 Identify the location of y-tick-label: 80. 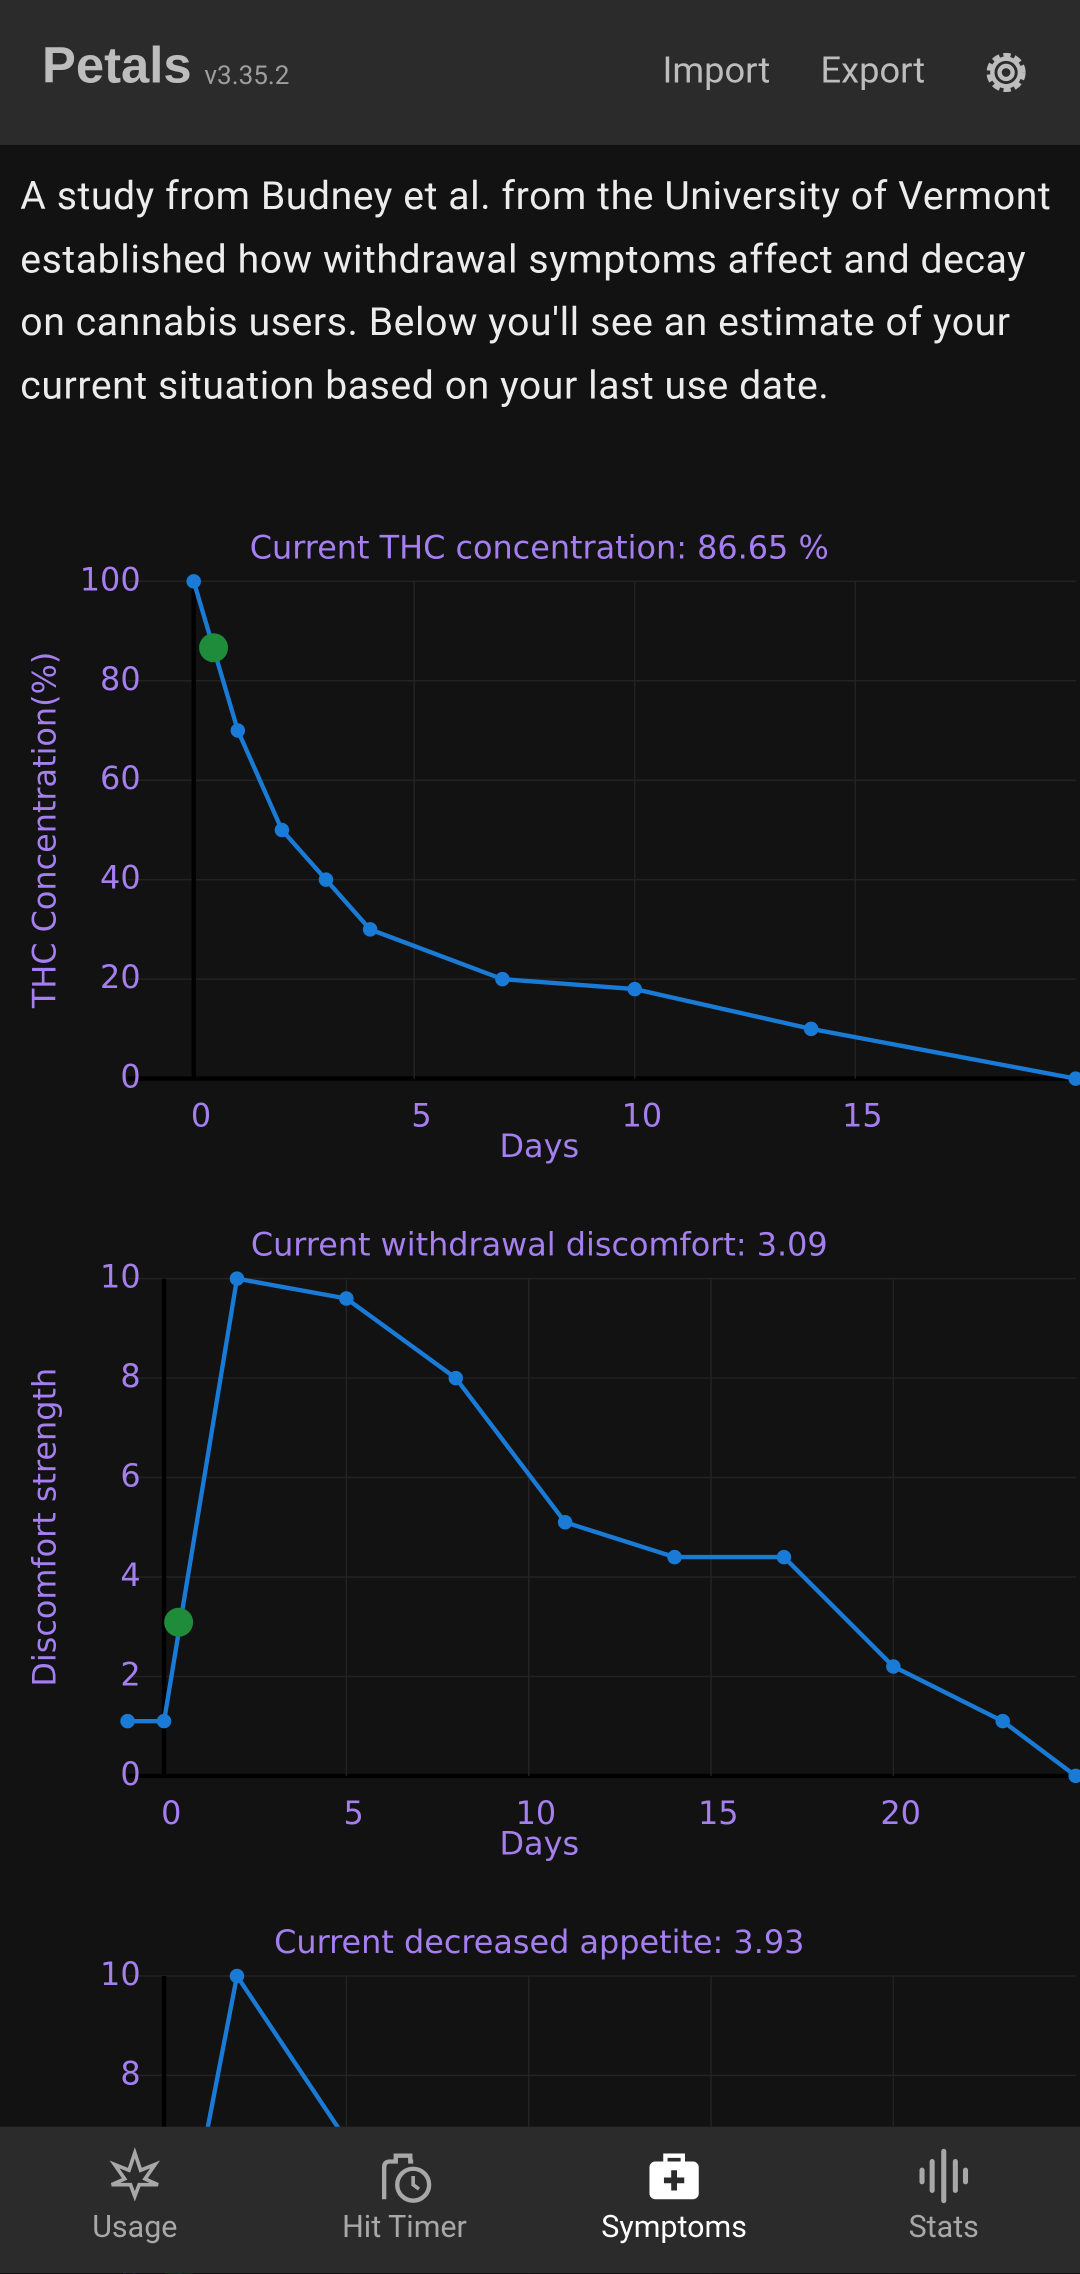
(120, 679).